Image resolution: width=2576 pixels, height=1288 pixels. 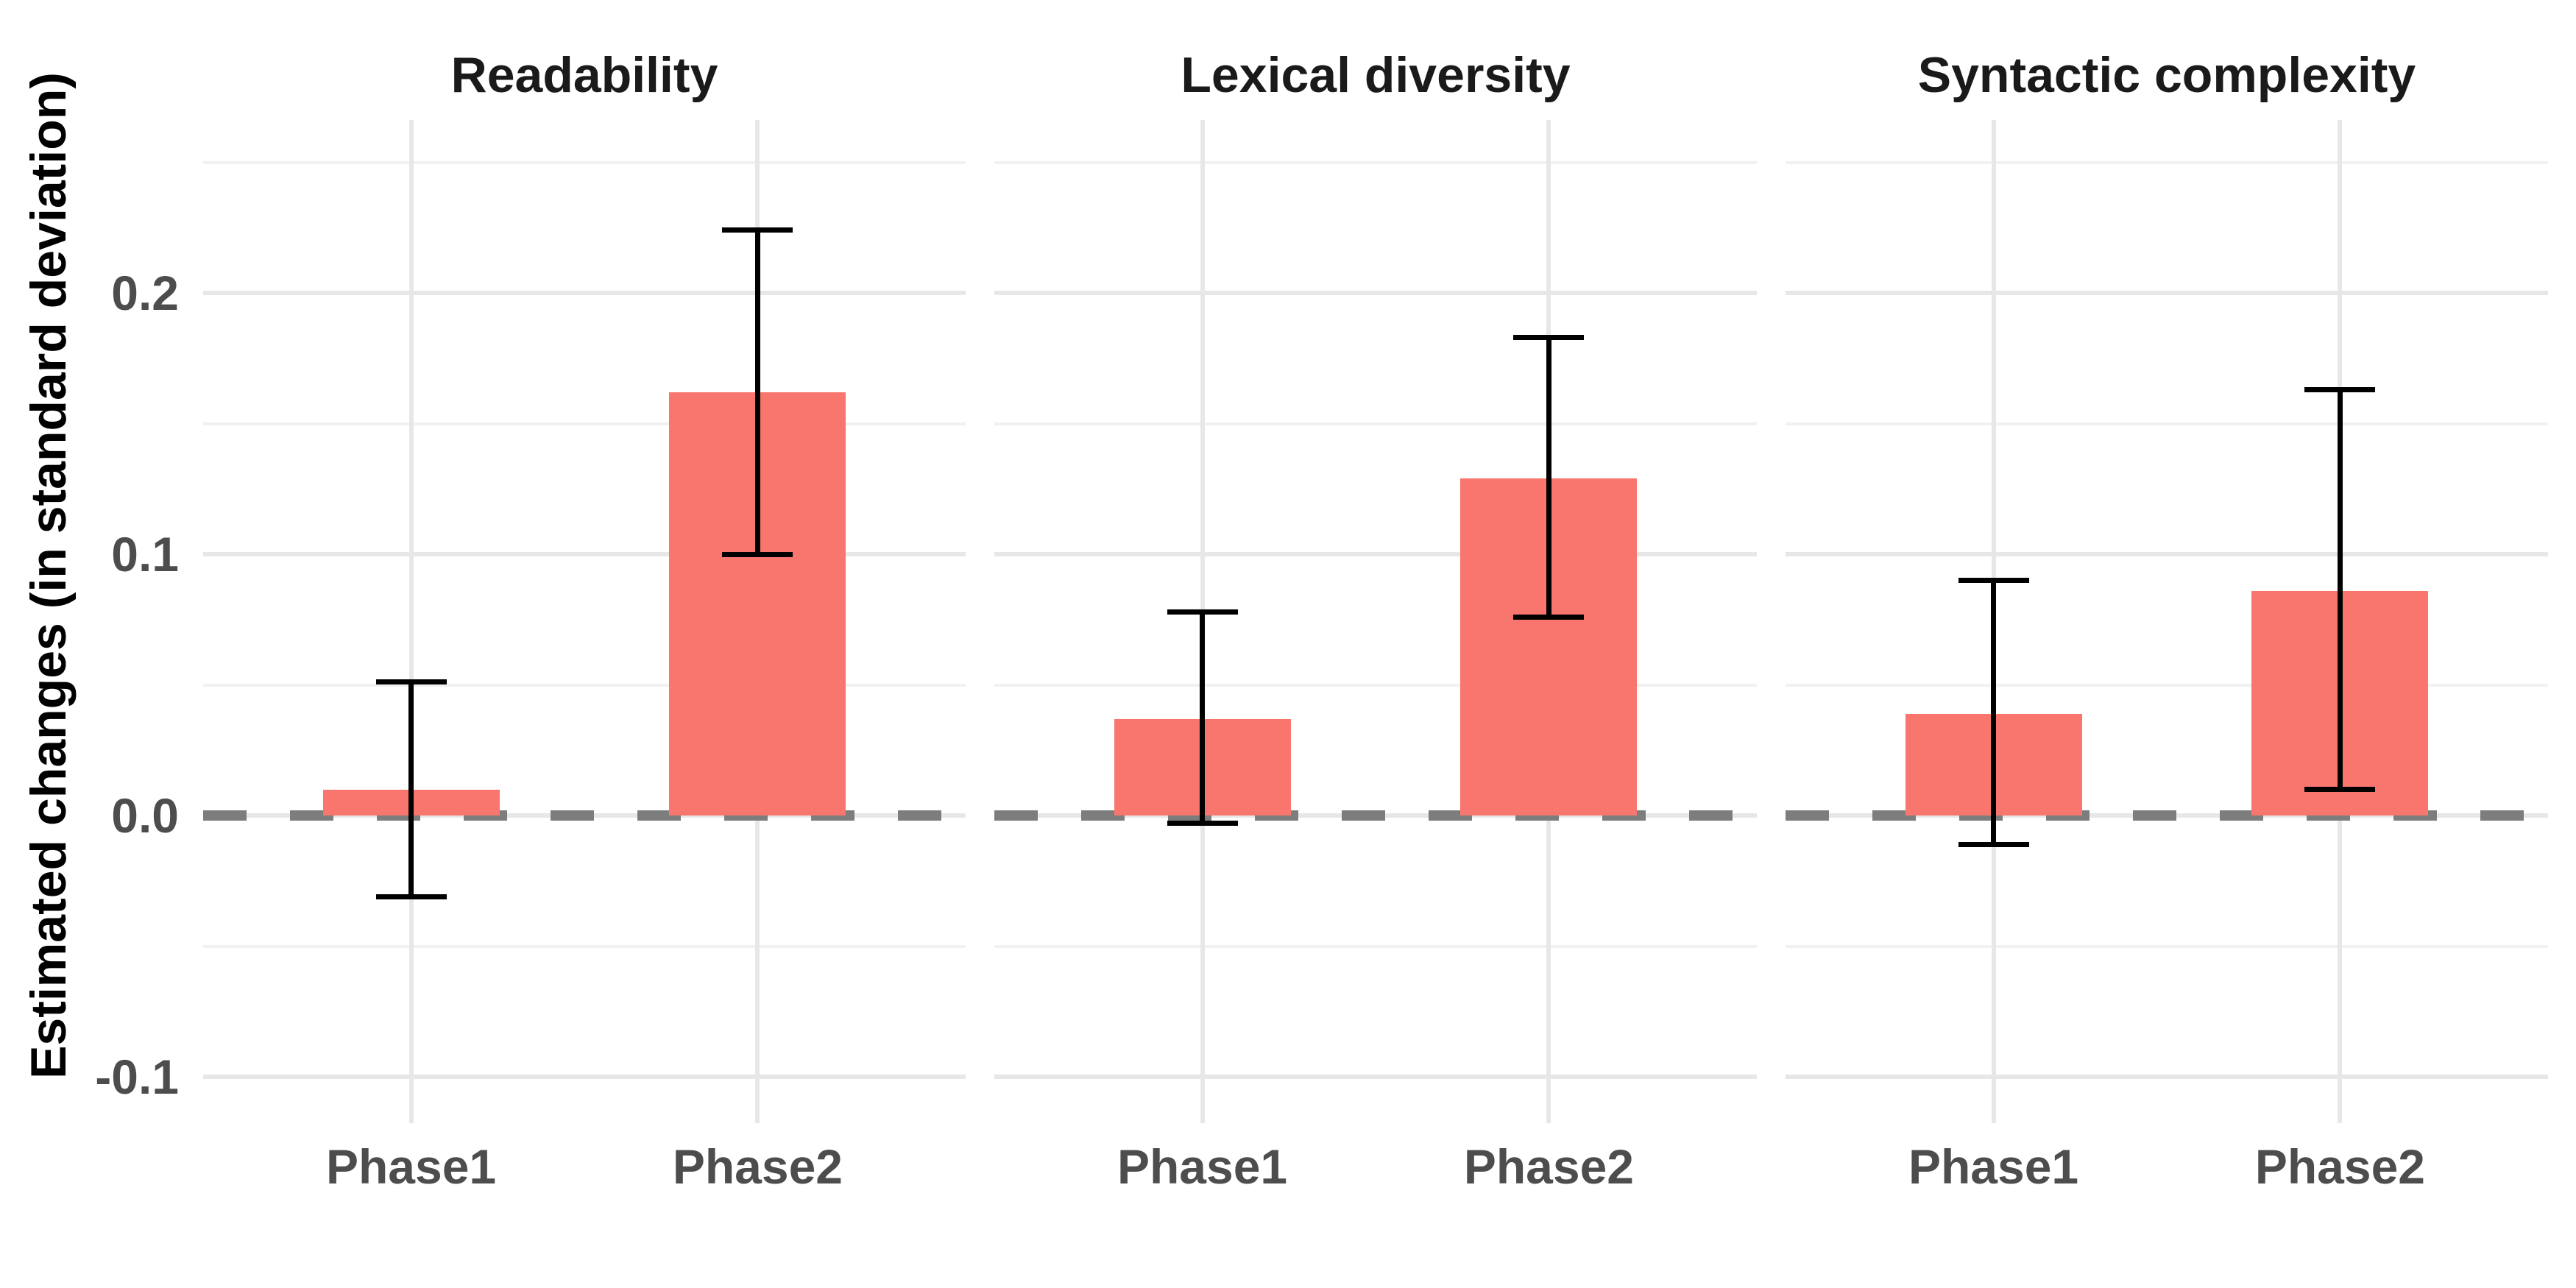 What do you see at coordinates (145, 293) in the screenshot?
I see `y-tick-label: 0.2` at bounding box center [145, 293].